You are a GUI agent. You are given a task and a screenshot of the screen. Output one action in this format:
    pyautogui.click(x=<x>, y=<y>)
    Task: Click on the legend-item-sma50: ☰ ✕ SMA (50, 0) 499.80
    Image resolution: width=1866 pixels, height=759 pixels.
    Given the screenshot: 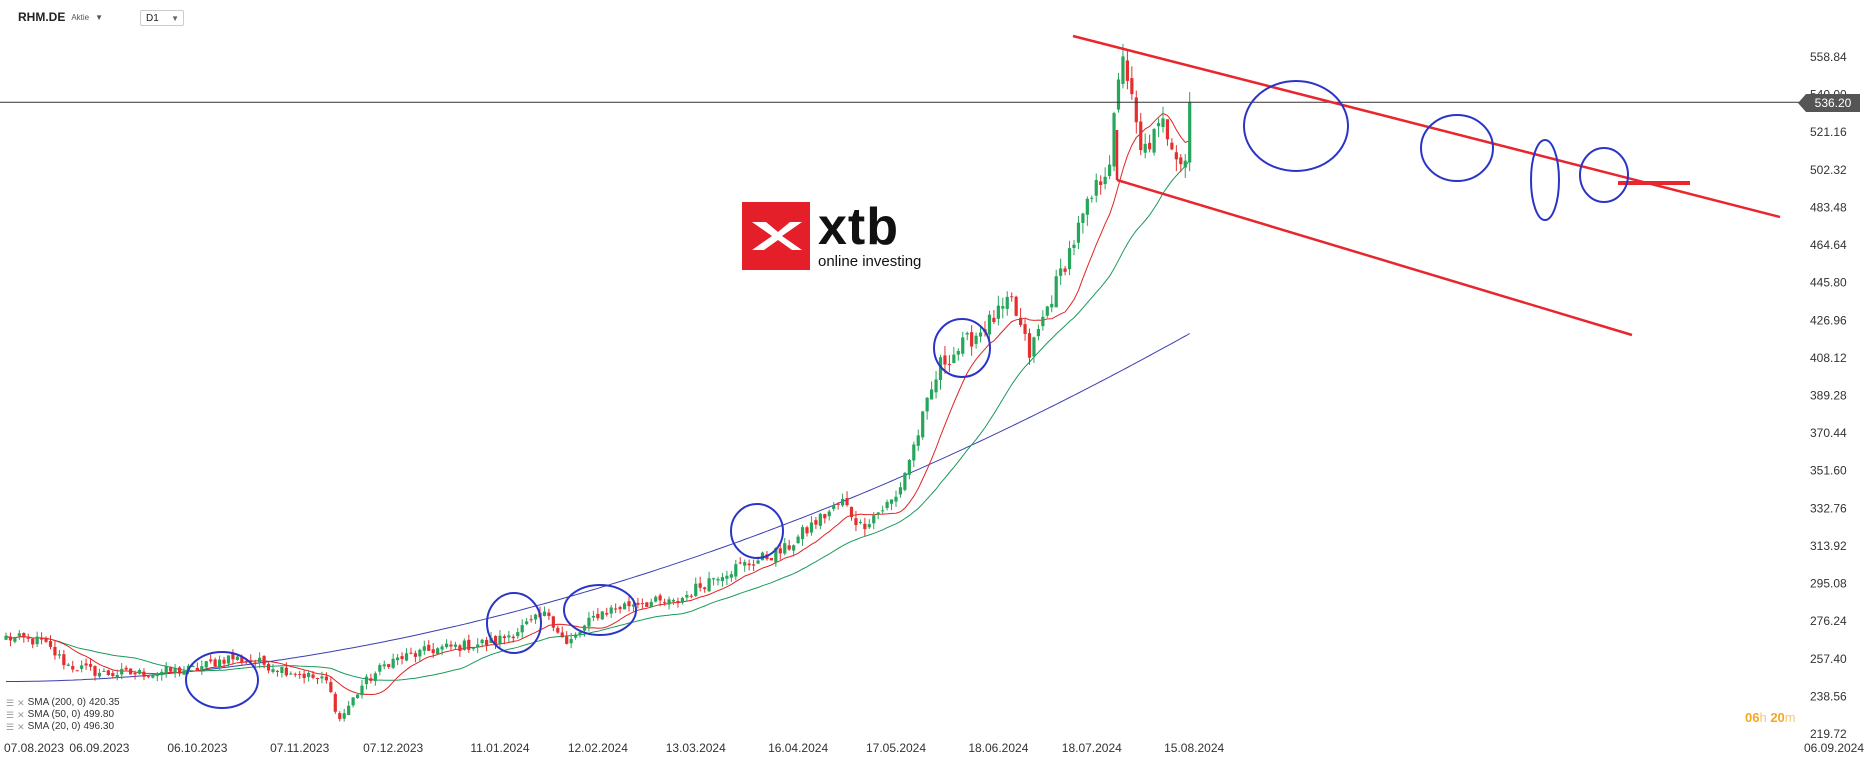 What is the action you would take?
    pyautogui.click(x=63, y=715)
    